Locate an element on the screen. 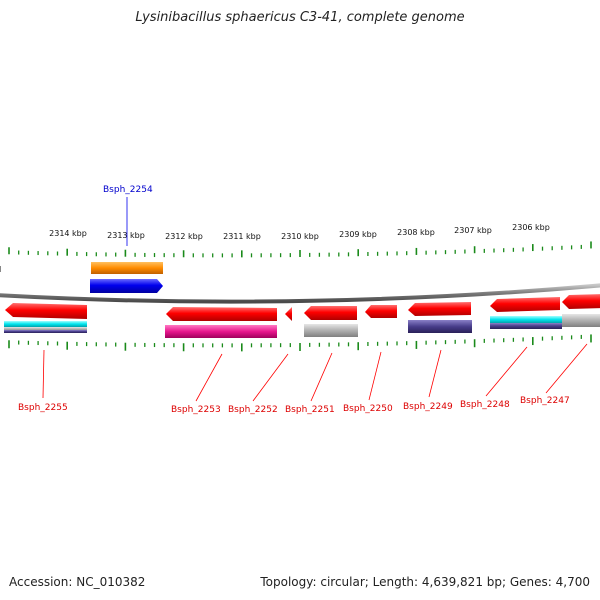 Image resolution: width=600 pixels, height=600 pixels. gene-label: Bsph_2255 is located at coordinates (43, 408).